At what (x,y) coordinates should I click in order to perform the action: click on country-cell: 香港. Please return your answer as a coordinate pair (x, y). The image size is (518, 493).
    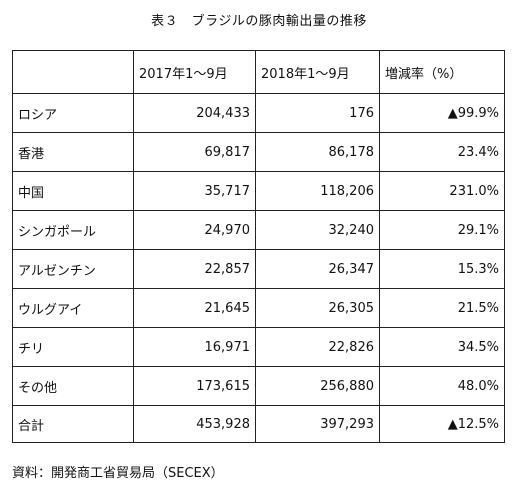
    Looking at the image, I should click on (73, 152).